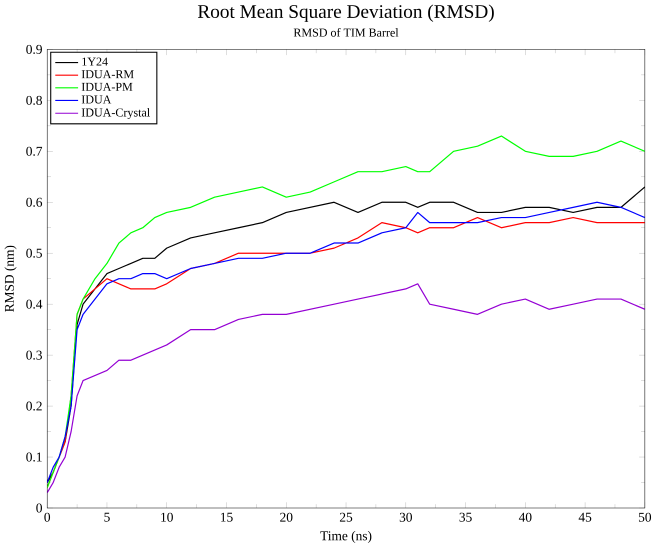 The width and height of the screenshot is (656, 548). Describe the element at coordinates (47, 517) in the screenshot. I see `x-tick-label: 0` at that location.